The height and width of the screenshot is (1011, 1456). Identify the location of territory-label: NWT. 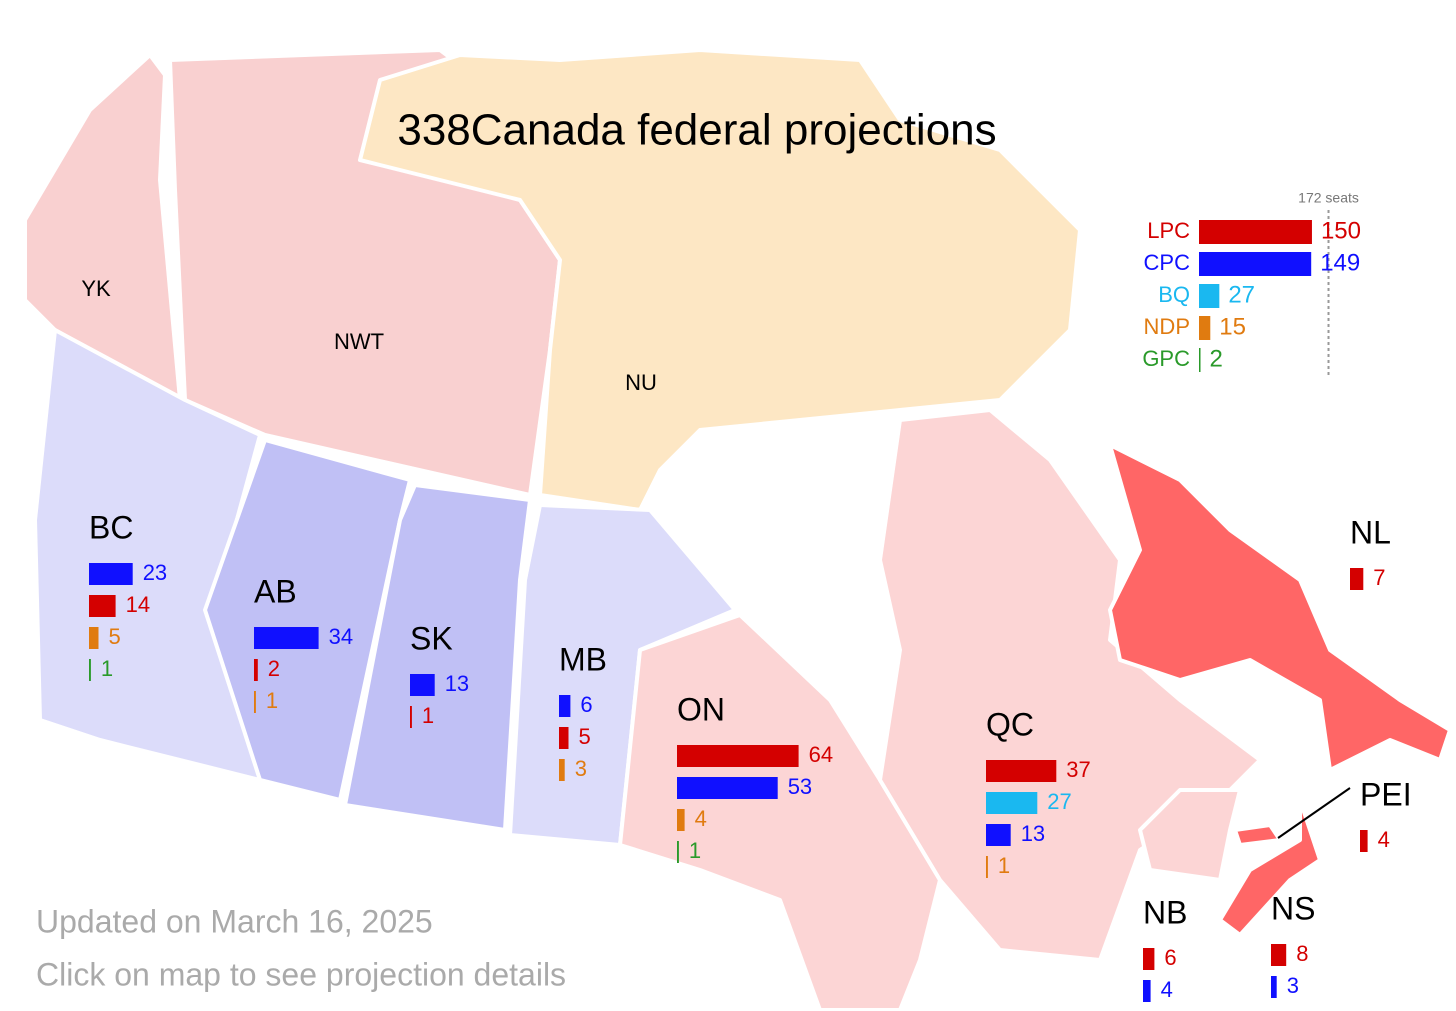
(359, 341).